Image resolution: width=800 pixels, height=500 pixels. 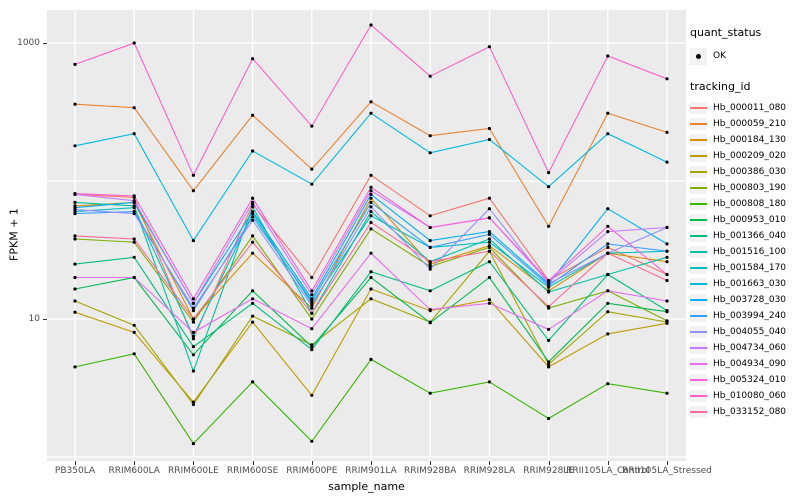 What do you see at coordinates (548, 471) in the screenshot?
I see `x-tick-label-RRIM928LE: RRIM928LE` at bounding box center [548, 471].